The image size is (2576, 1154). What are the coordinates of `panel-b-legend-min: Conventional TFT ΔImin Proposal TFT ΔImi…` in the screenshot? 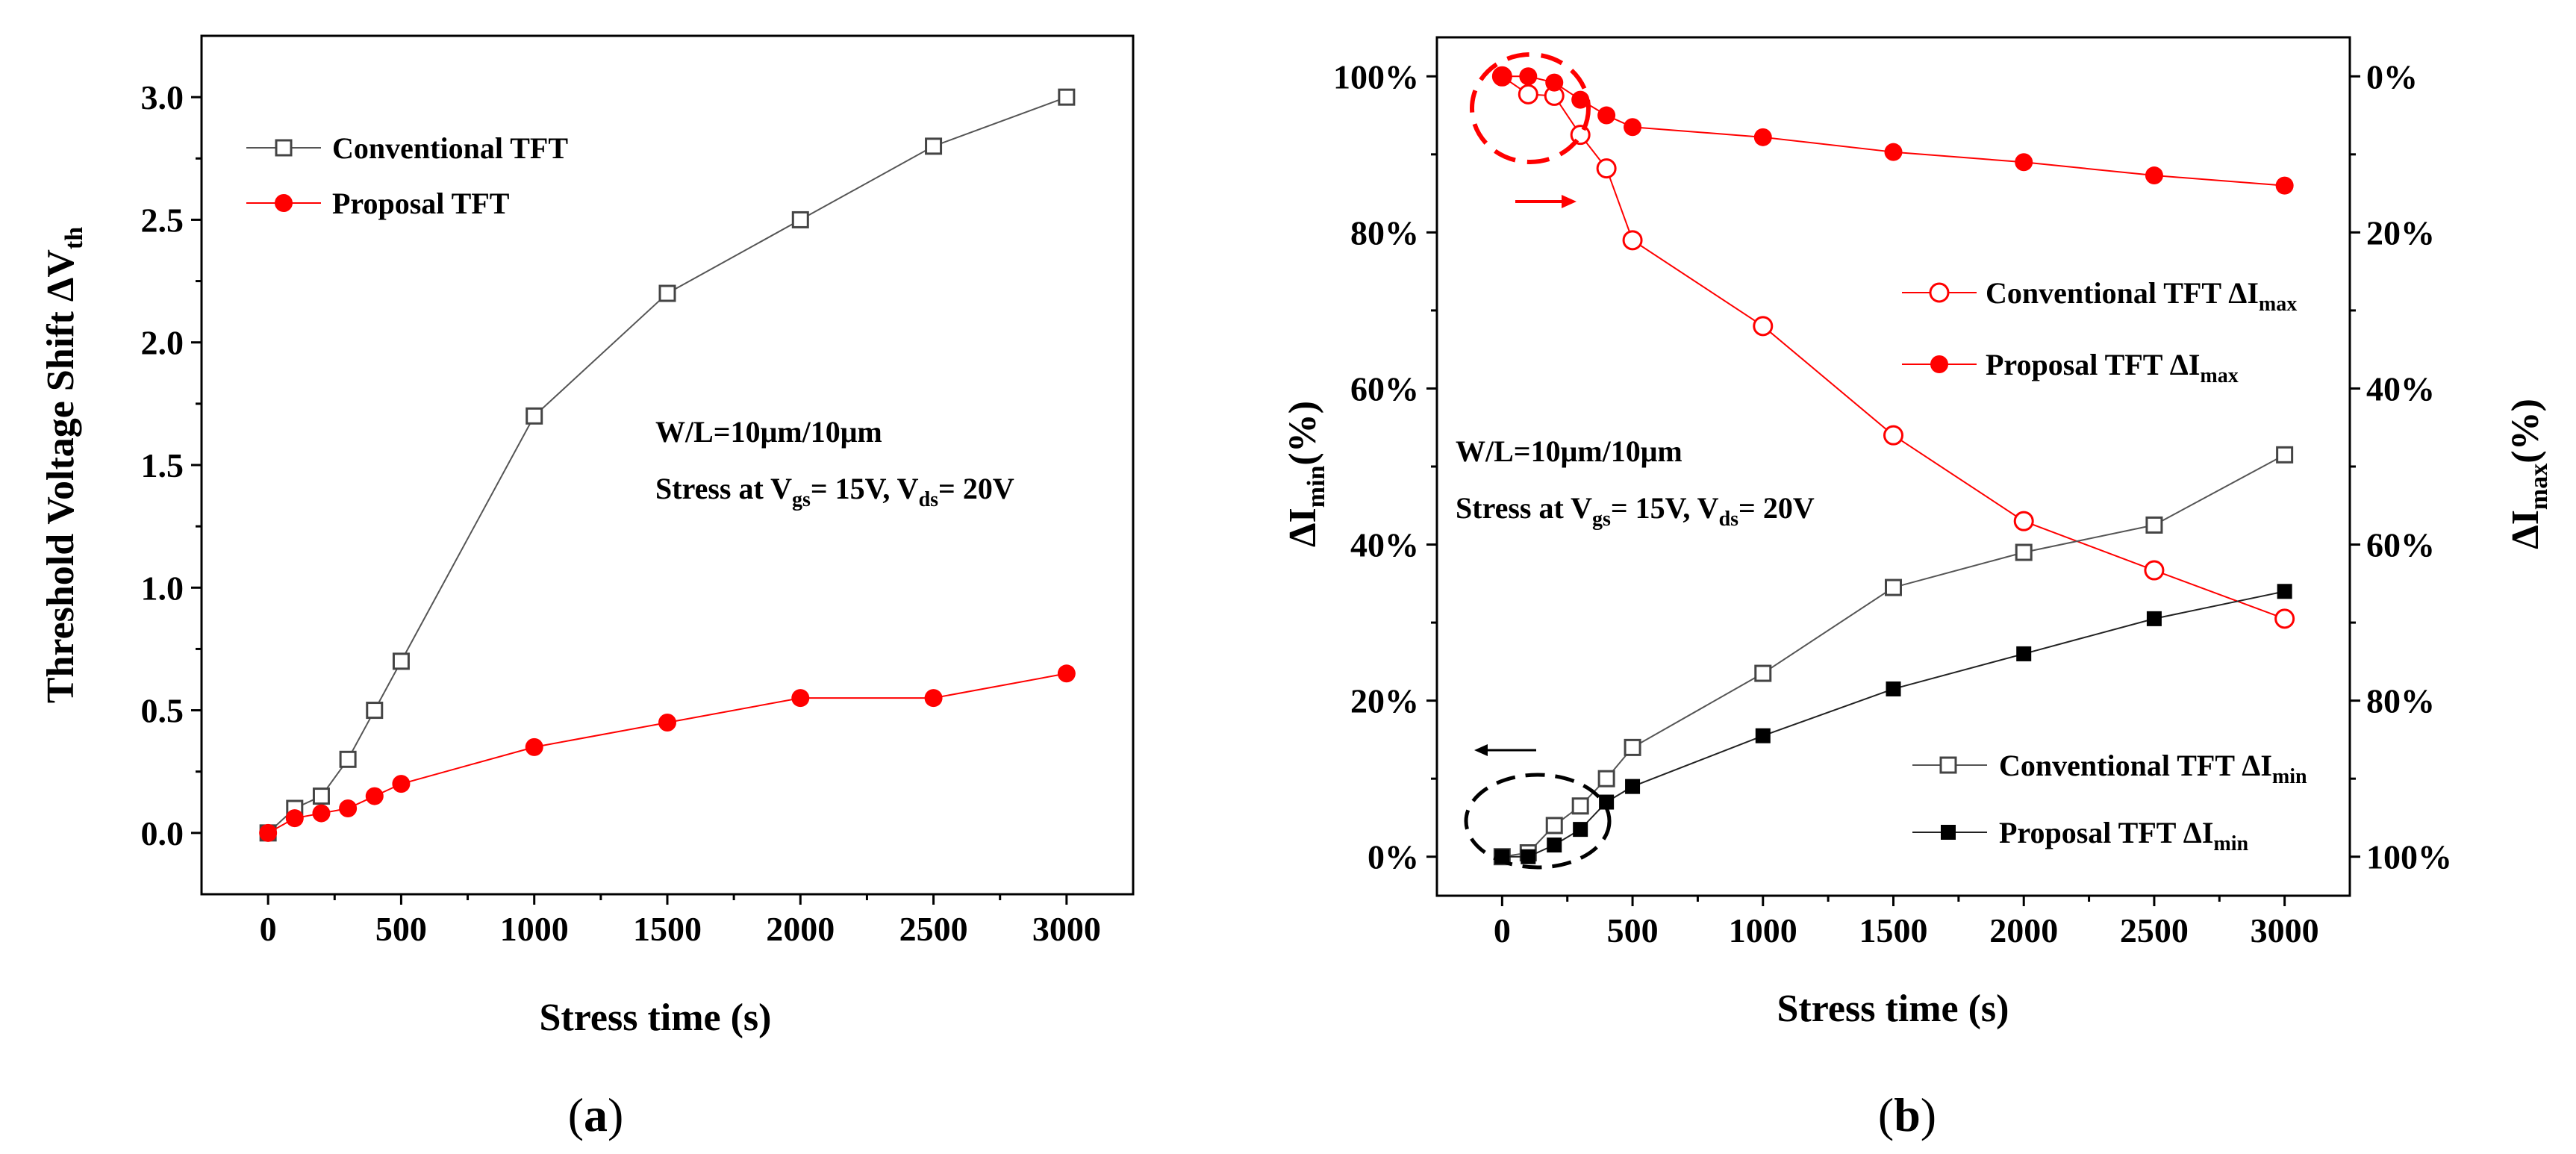 It's located at (2109, 802).